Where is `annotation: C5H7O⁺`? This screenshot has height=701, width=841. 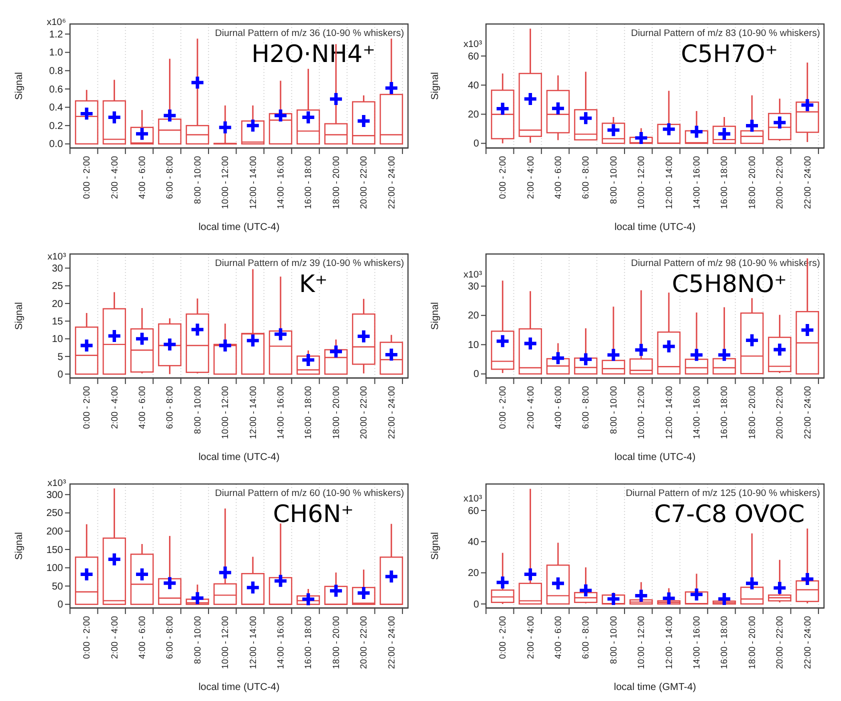
annotation: C5H7O⁺ is located at coordinates (729, 54).